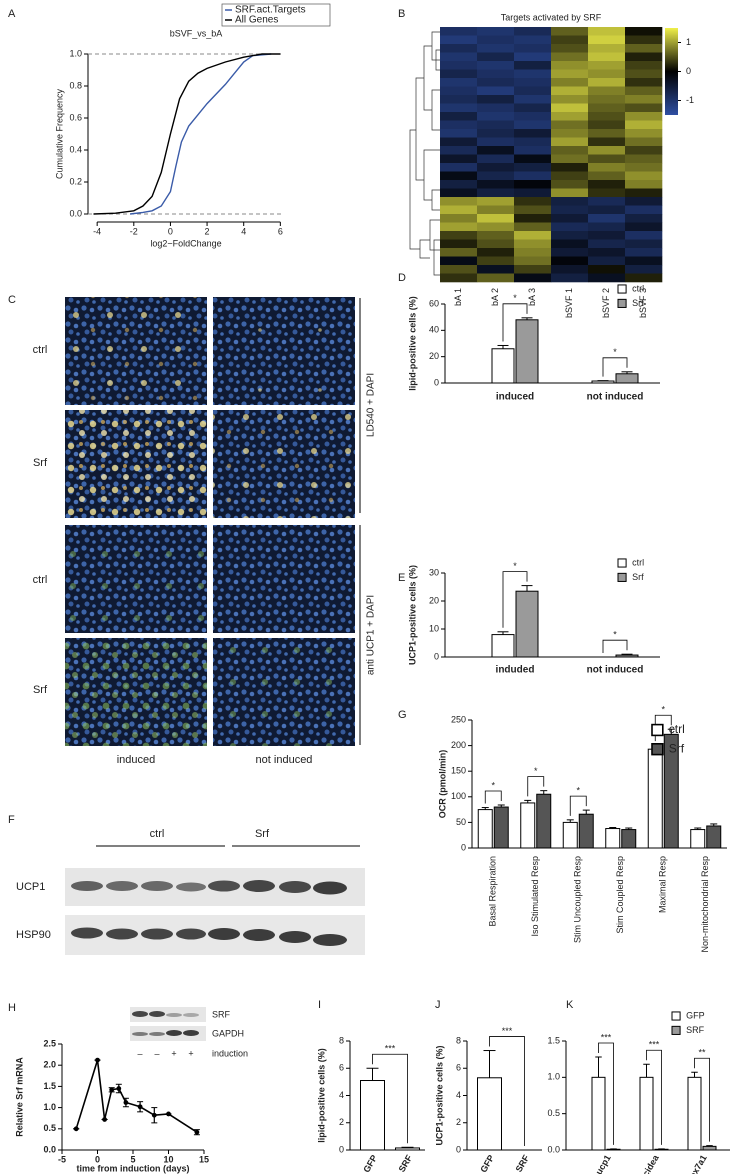 The height and width of the screenshot is (1174, 747). I want to click on colorbar-label: -1, so click(690, 100).